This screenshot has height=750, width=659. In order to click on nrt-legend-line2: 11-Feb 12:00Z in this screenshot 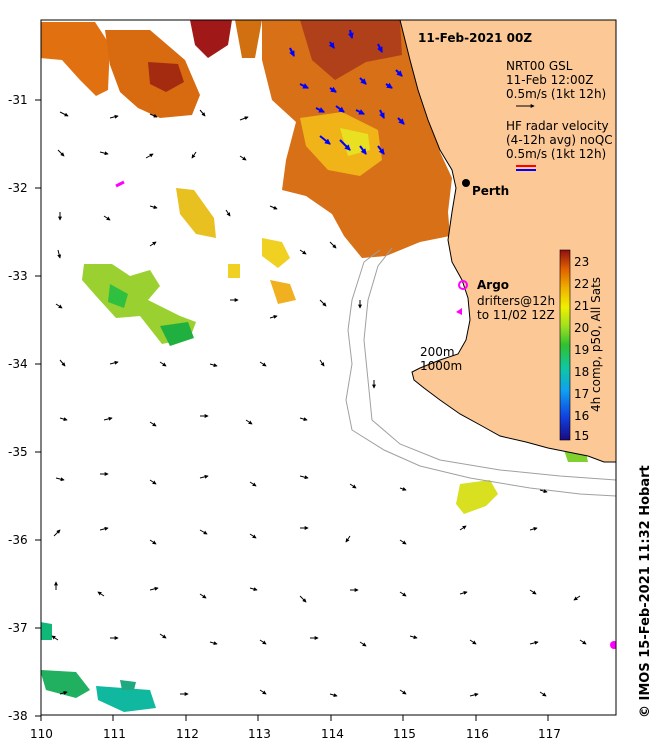, I will do `click(549, 80)`.